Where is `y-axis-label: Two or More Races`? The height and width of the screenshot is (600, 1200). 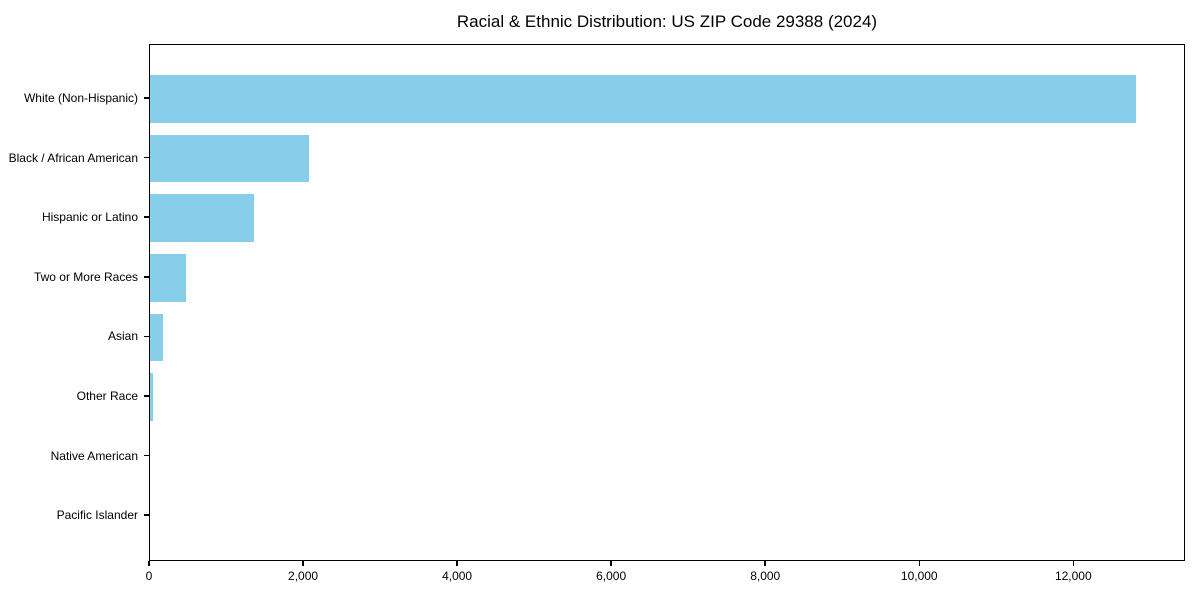 y-axis-label: Two or More Races is located at coordinates (85, 276).